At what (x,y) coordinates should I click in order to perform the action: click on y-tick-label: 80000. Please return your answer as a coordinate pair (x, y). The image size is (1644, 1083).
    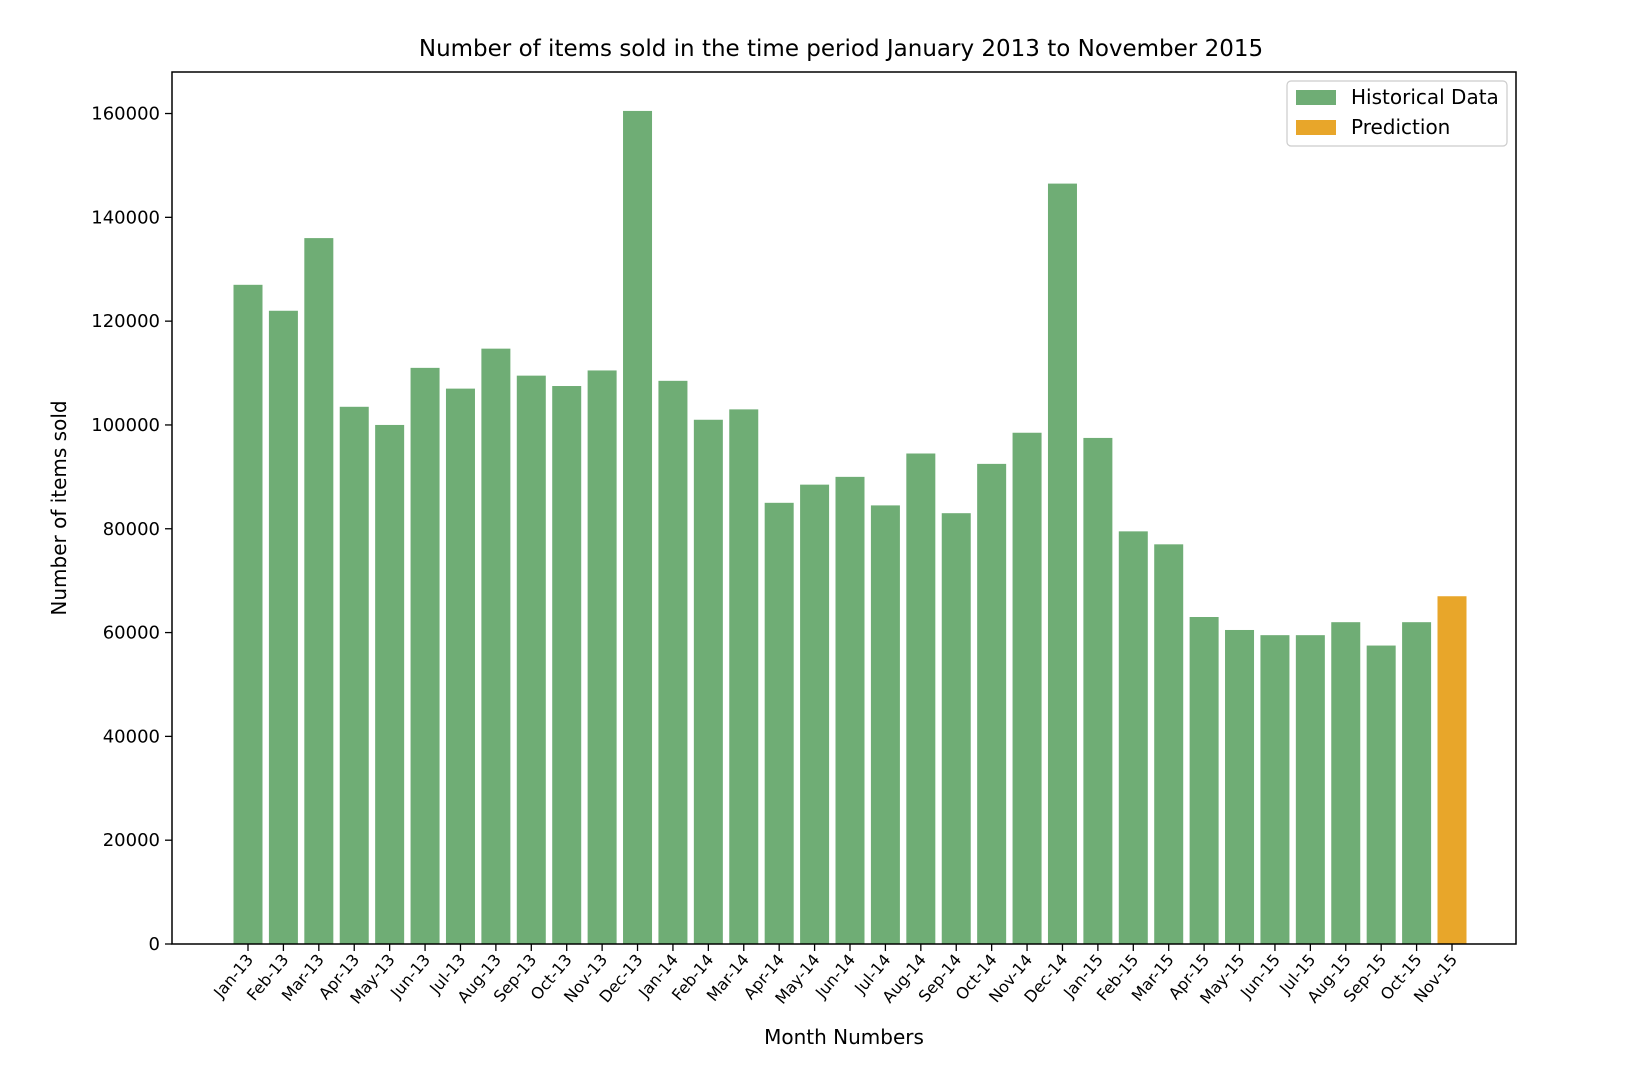
    Looking at the image, I should click on (131, 529).